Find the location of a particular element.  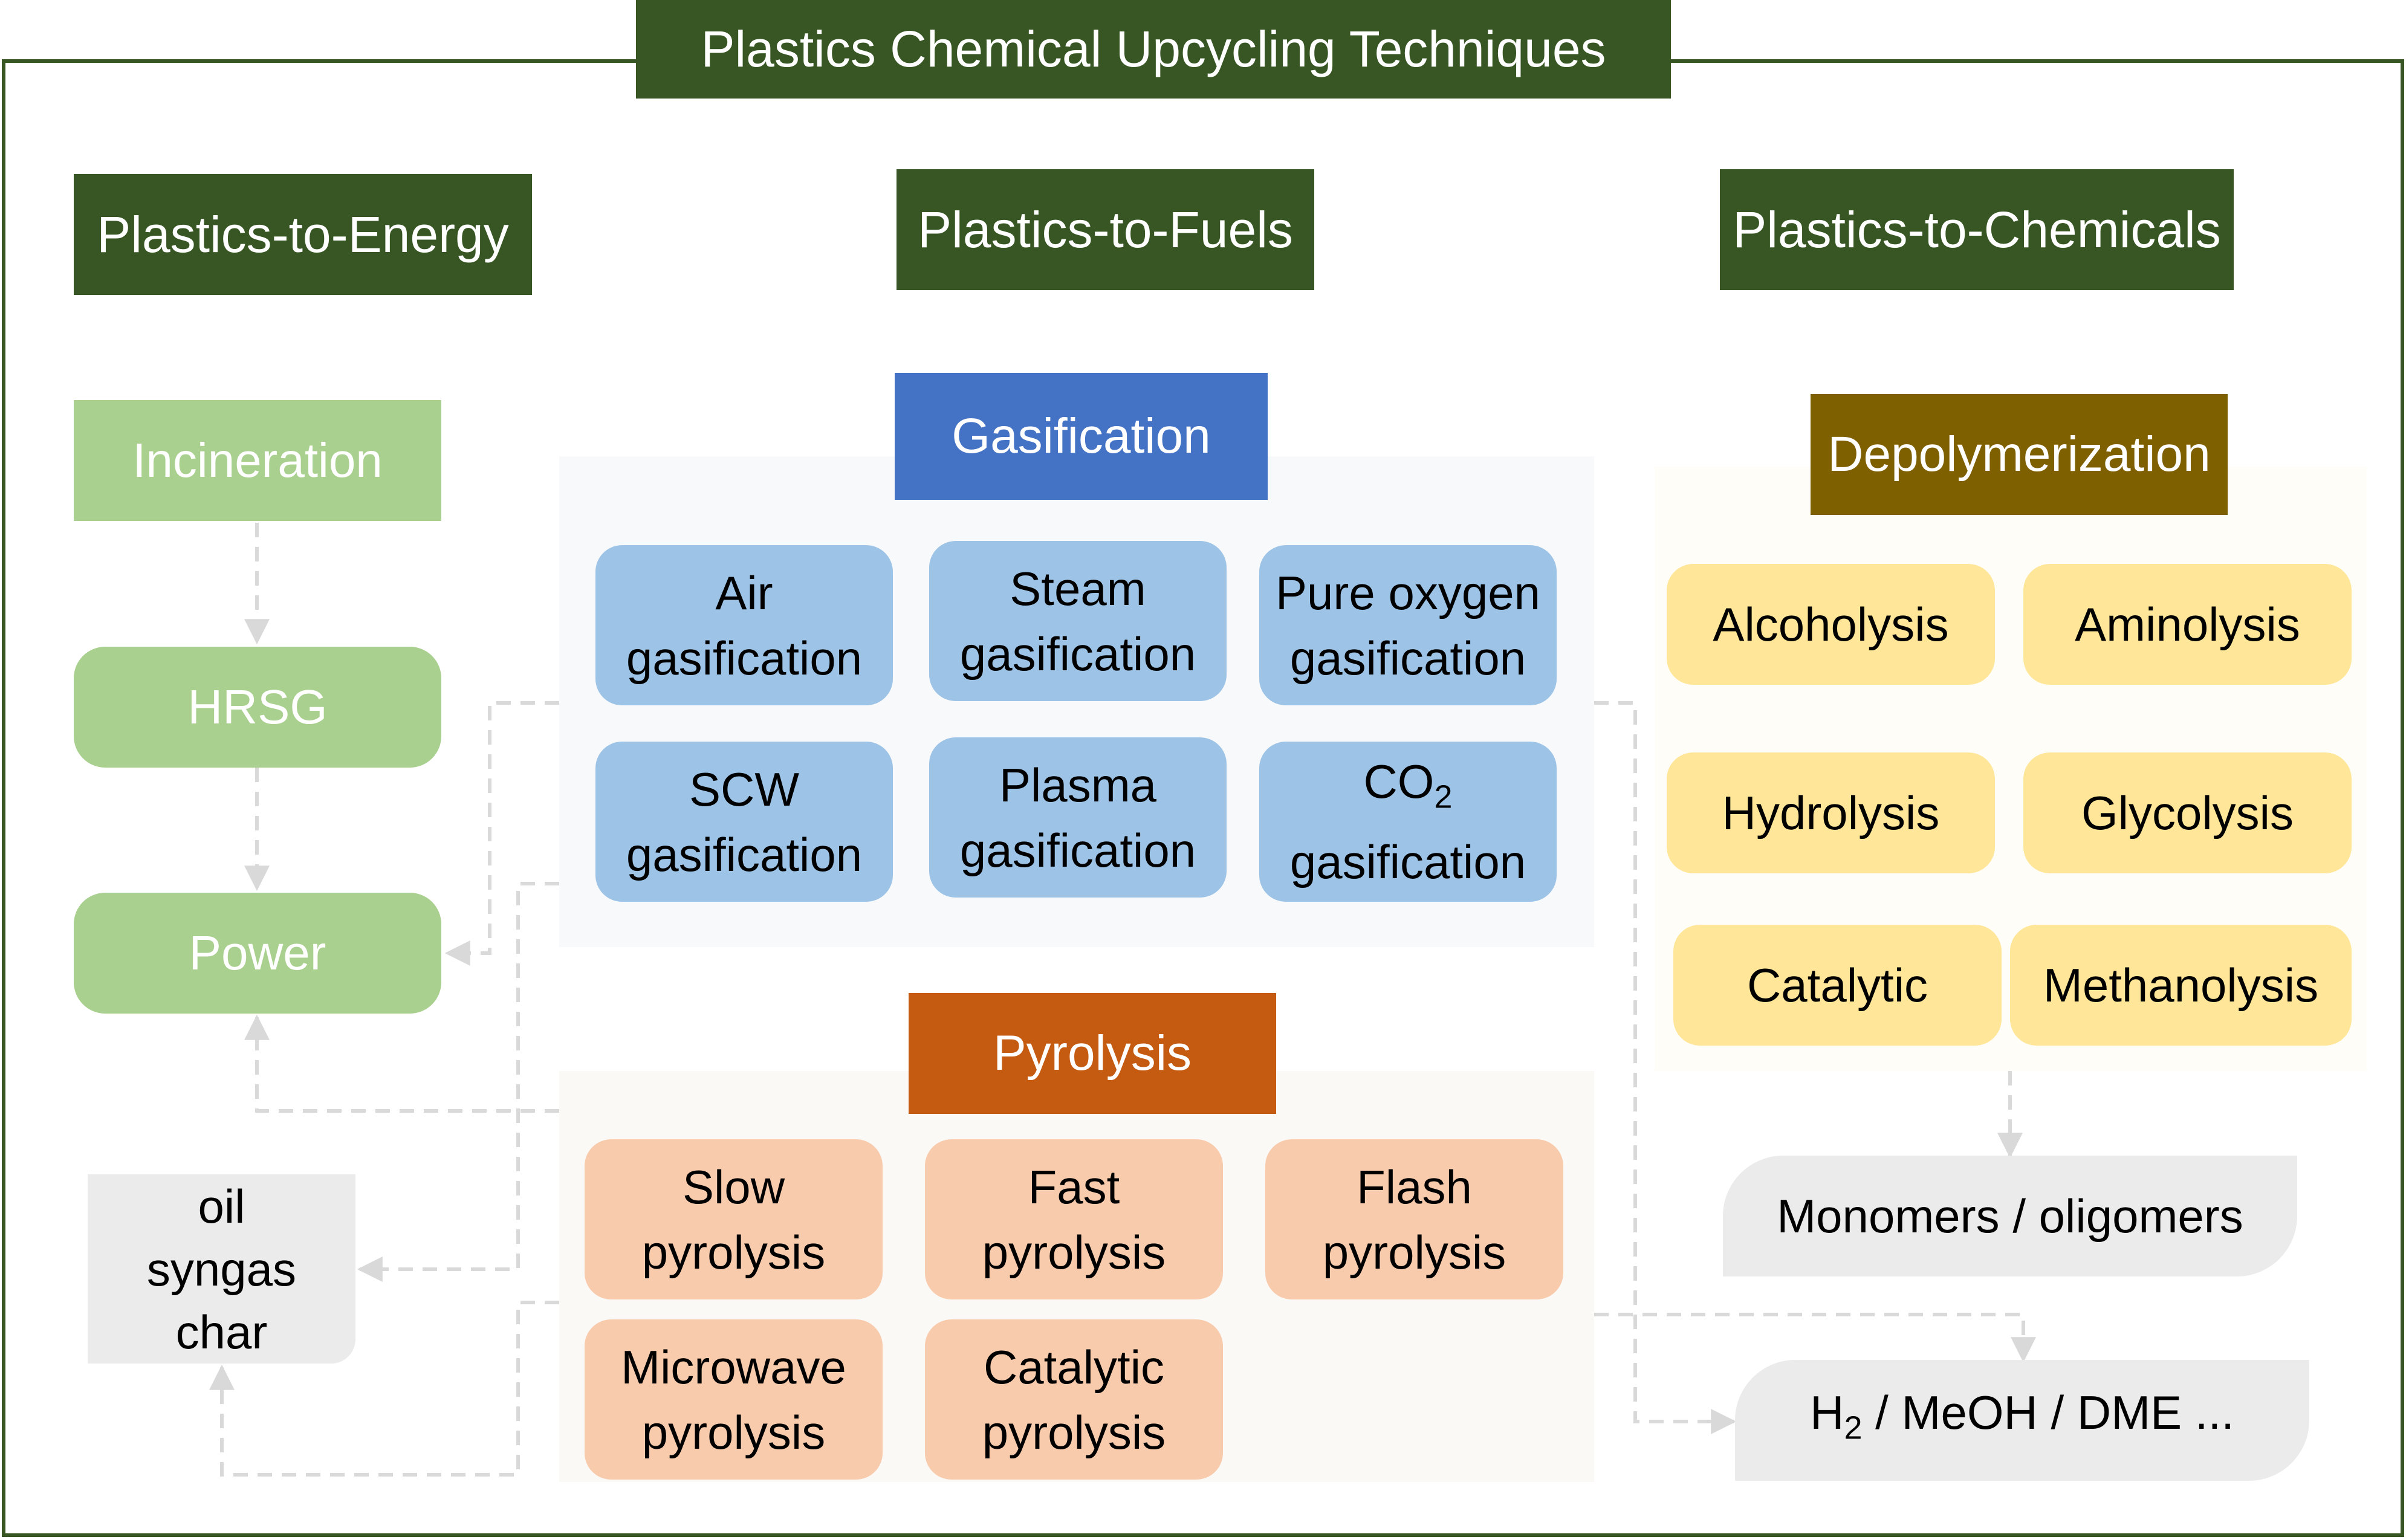

product-syngas: syngas is located at coordinates (222, 1269).